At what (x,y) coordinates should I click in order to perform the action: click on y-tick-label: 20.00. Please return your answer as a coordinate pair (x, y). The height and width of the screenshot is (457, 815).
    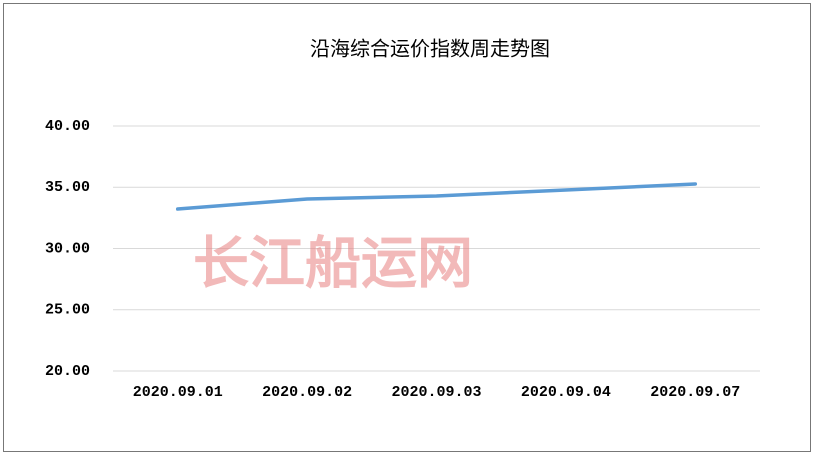
    Looking at the image, I should click on (67, 371).